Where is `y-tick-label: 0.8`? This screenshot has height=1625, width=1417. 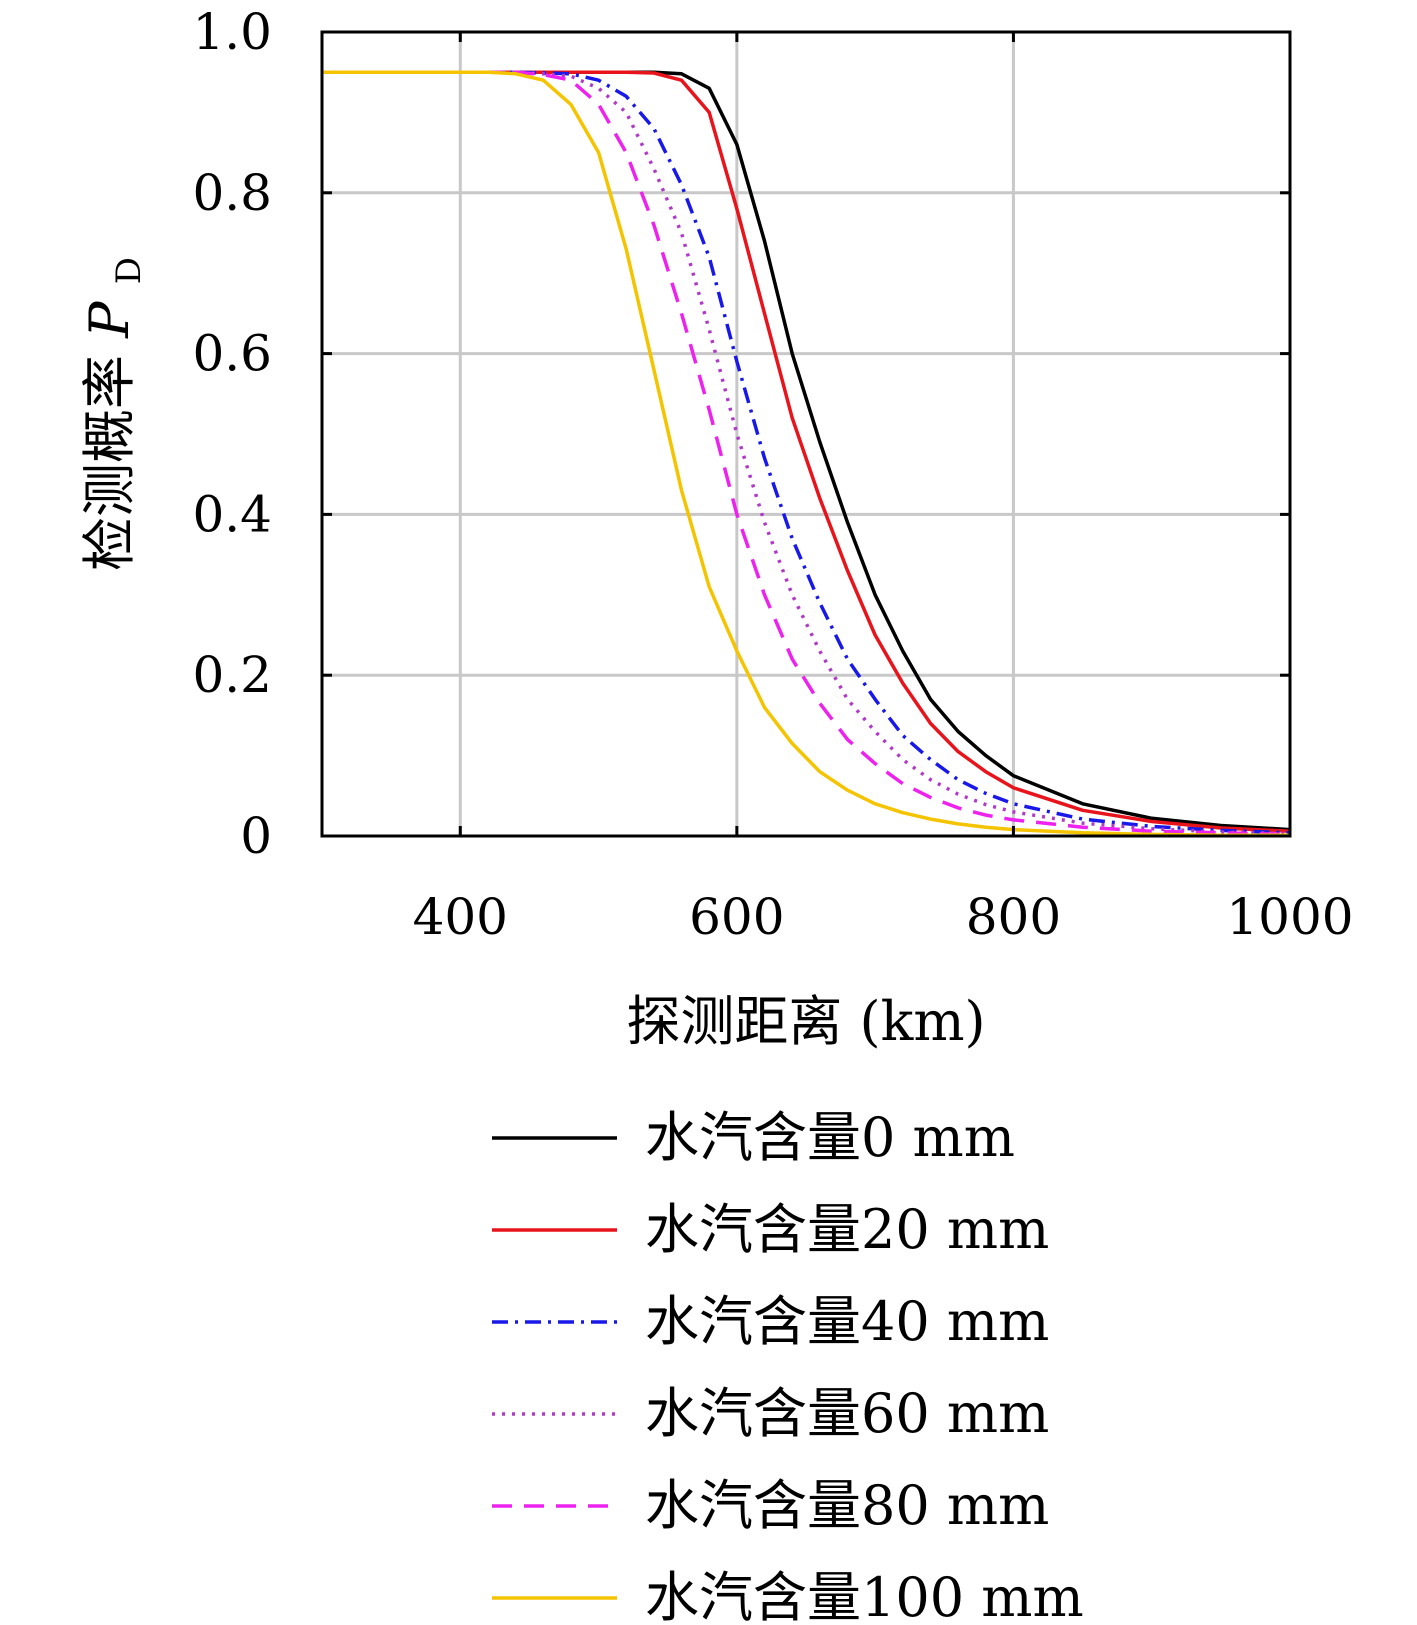
y-tick-label: 0.8 is located at coordinates (232, 193).